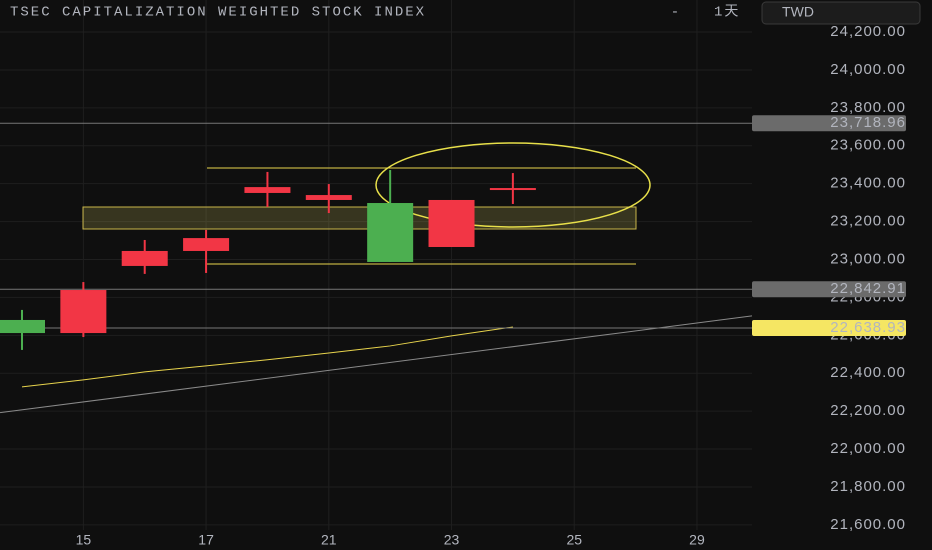 This screenshot has width=932, height=550. What do you see at coordinates (329, 540) in the screenshot?
I see `x-tick-label: 21` at bounding box center [329, 540].